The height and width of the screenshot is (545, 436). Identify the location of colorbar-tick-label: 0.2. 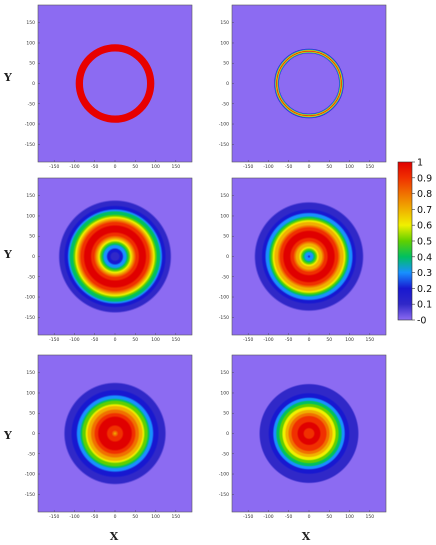
(424, 289).